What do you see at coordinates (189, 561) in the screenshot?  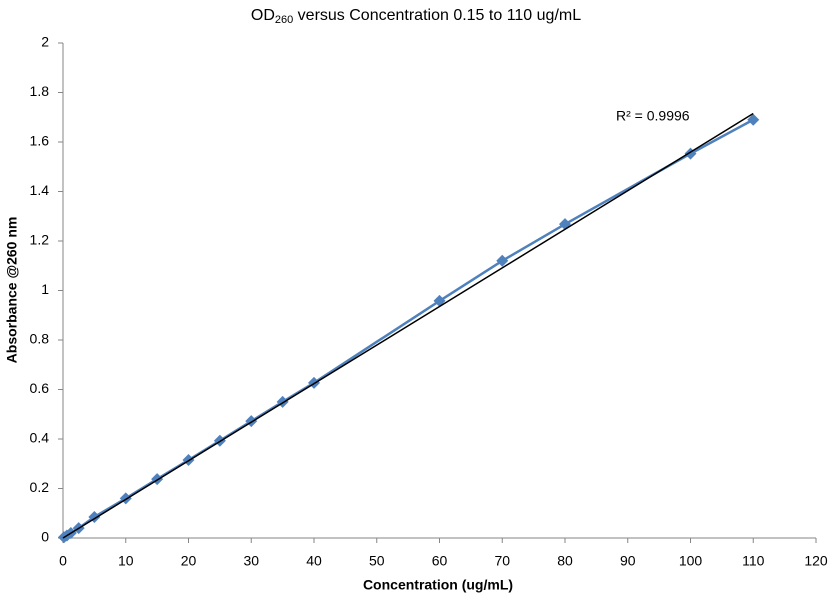 I see `x-tick-label: 20` at bounding box center [189, 561].